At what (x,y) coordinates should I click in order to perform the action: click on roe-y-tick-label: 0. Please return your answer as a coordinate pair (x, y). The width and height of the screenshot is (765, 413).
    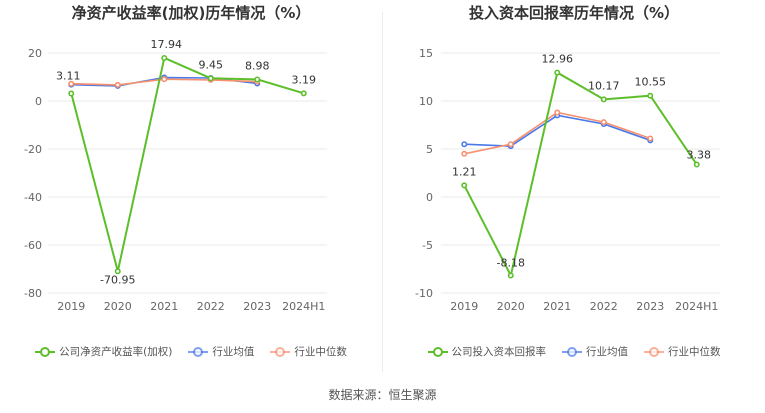
    Looking at the image, I should click on (38, 101).